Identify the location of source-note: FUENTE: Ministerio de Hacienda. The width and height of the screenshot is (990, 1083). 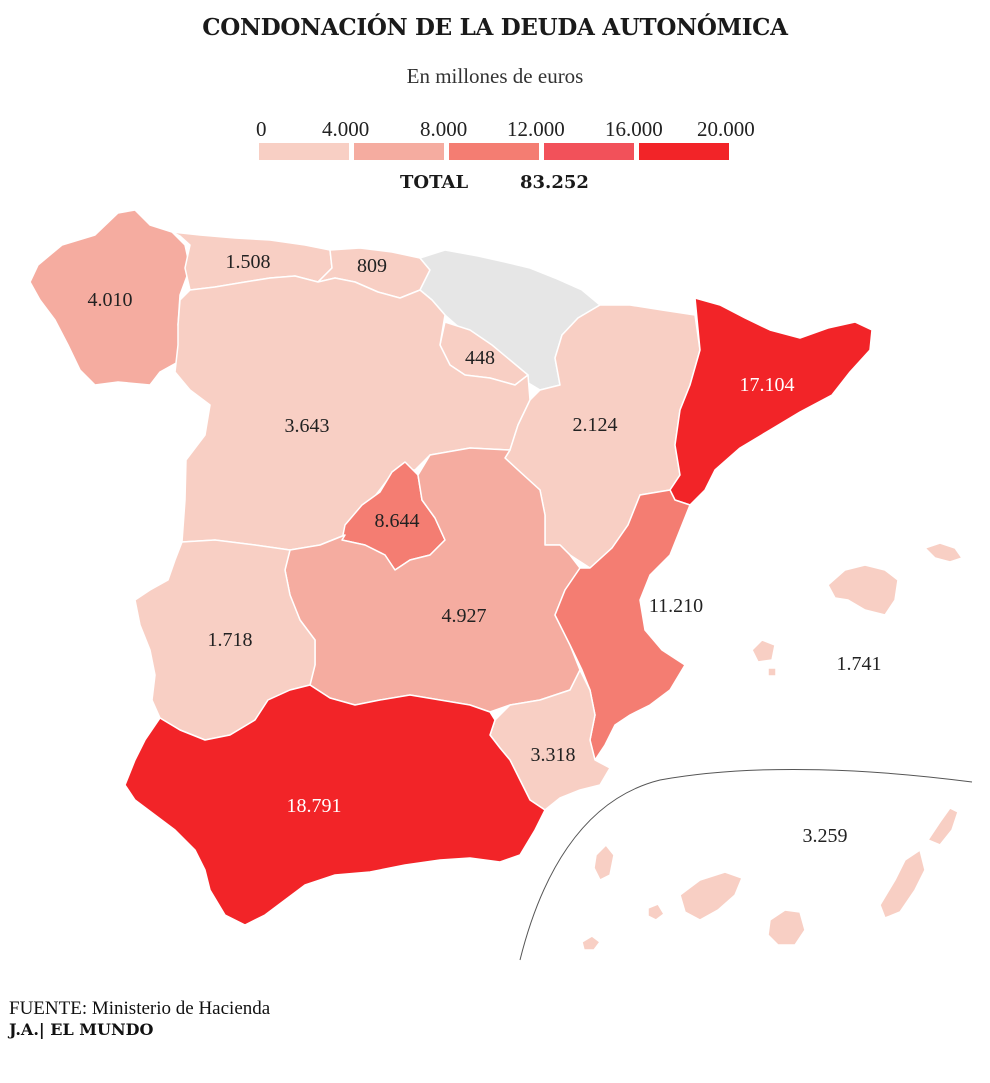
(140, 1008).